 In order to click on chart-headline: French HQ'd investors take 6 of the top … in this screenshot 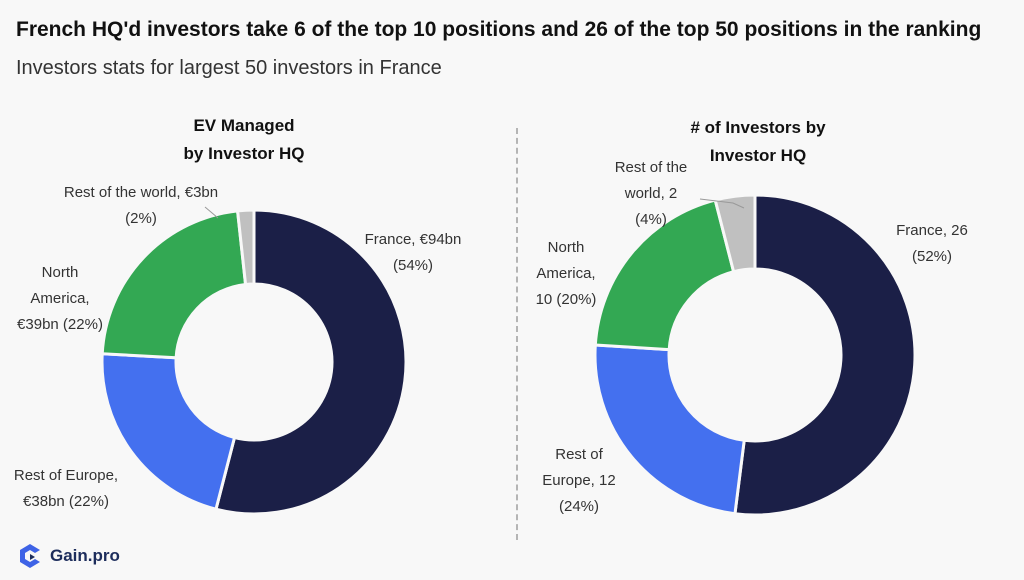, I will do `click(499, 29)`.